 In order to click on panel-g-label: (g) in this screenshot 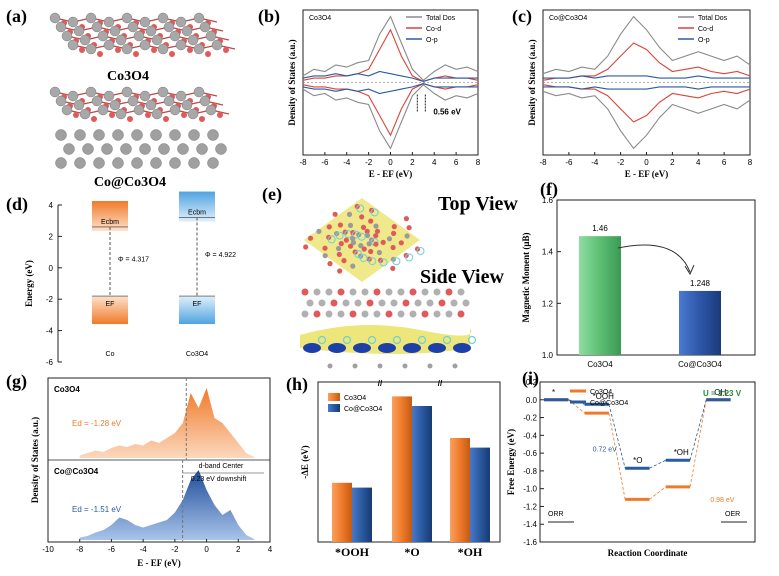, I will do `click(16, 381)`.